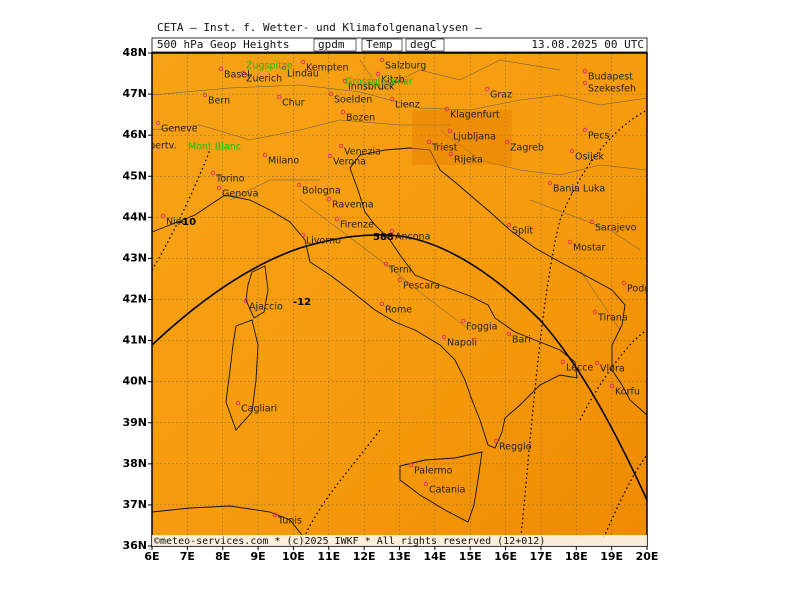 The width and height of the screenshot is (800, 604). What do you see at coordinates (237, 75) in the screenshot?
I see `city-label: Basel` at bounding box center [237, 75].